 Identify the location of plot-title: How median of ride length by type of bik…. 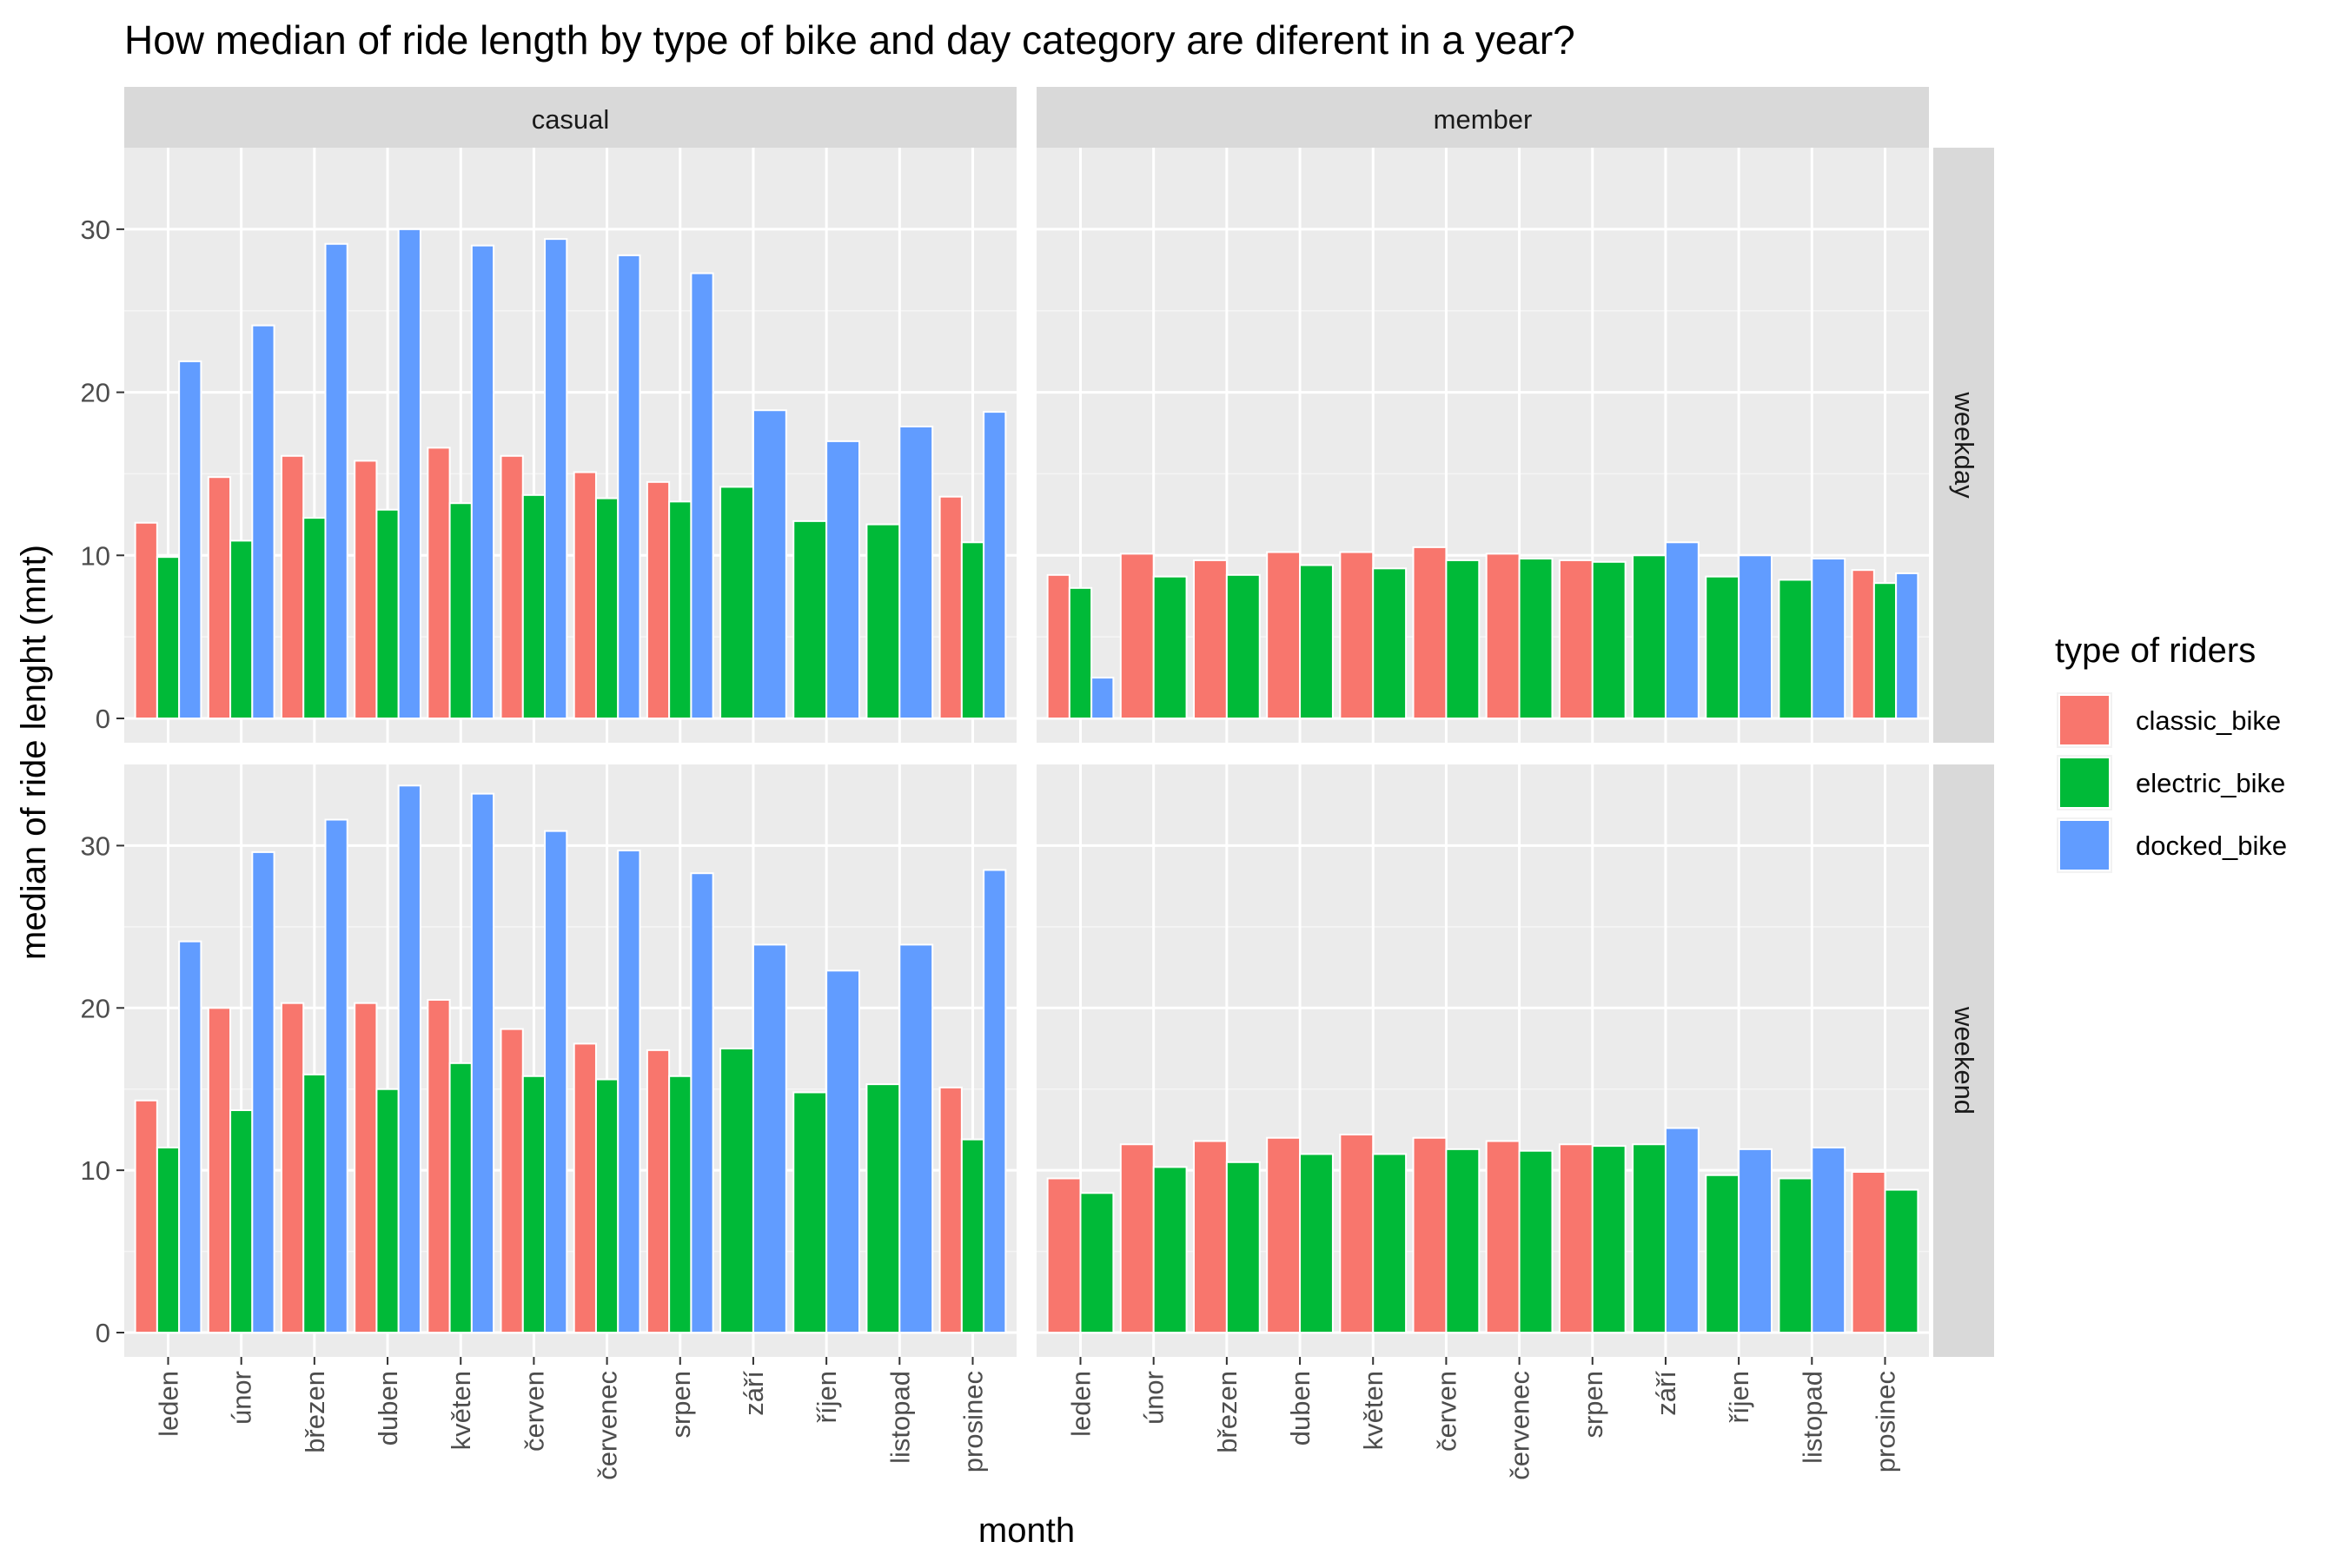
(849, 40).